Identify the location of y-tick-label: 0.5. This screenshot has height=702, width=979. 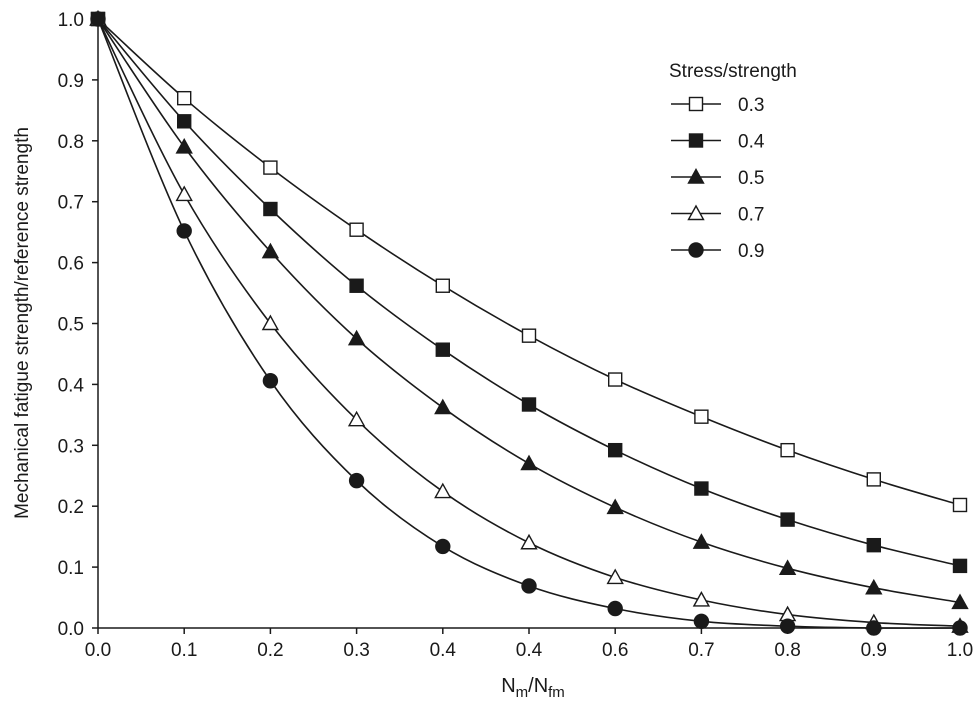
(71, 325).